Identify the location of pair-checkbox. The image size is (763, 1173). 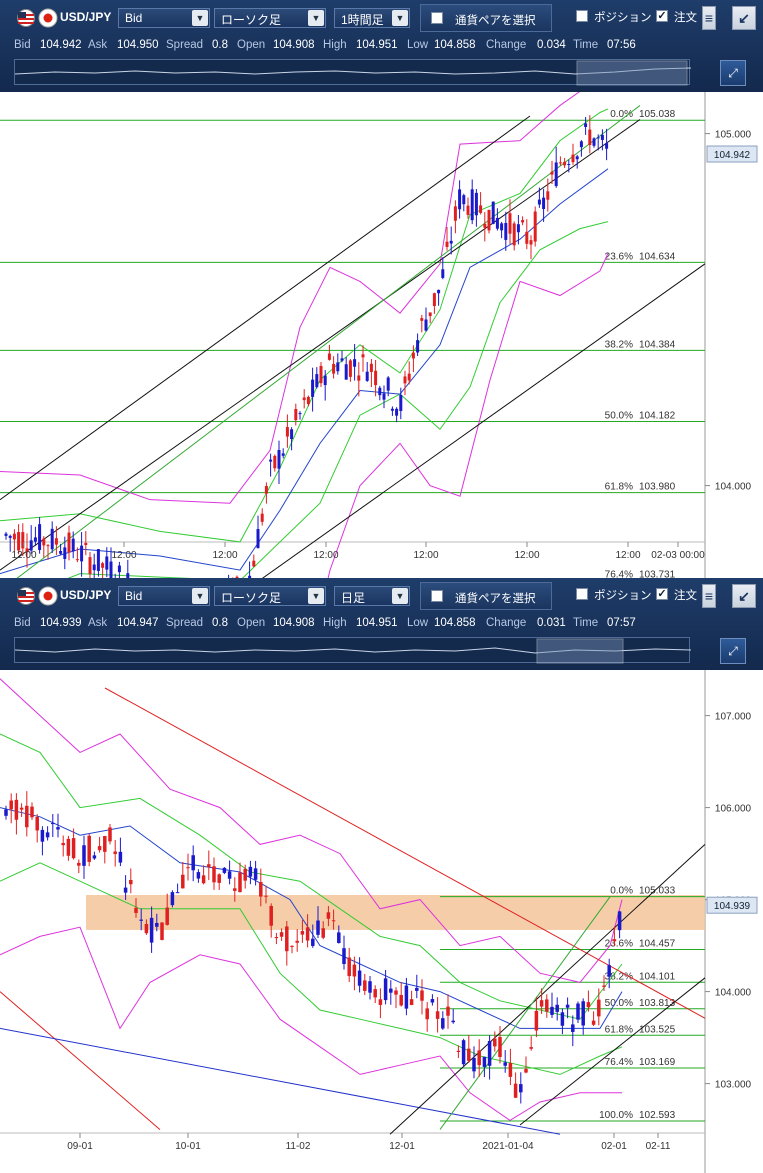
(437, 596).